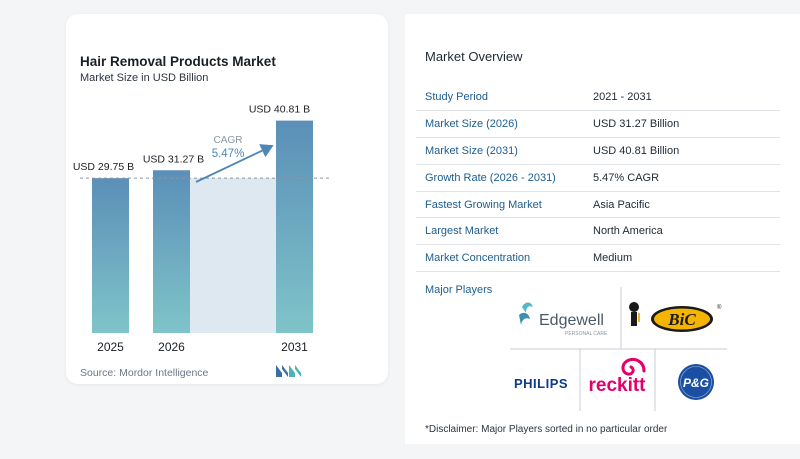 The width and height of the screenshot is (800, 459). Describe the element at coordinates (144, 78) in the screenshot. I see `chart-subtitle: Market Size in USD Billion` at that location.